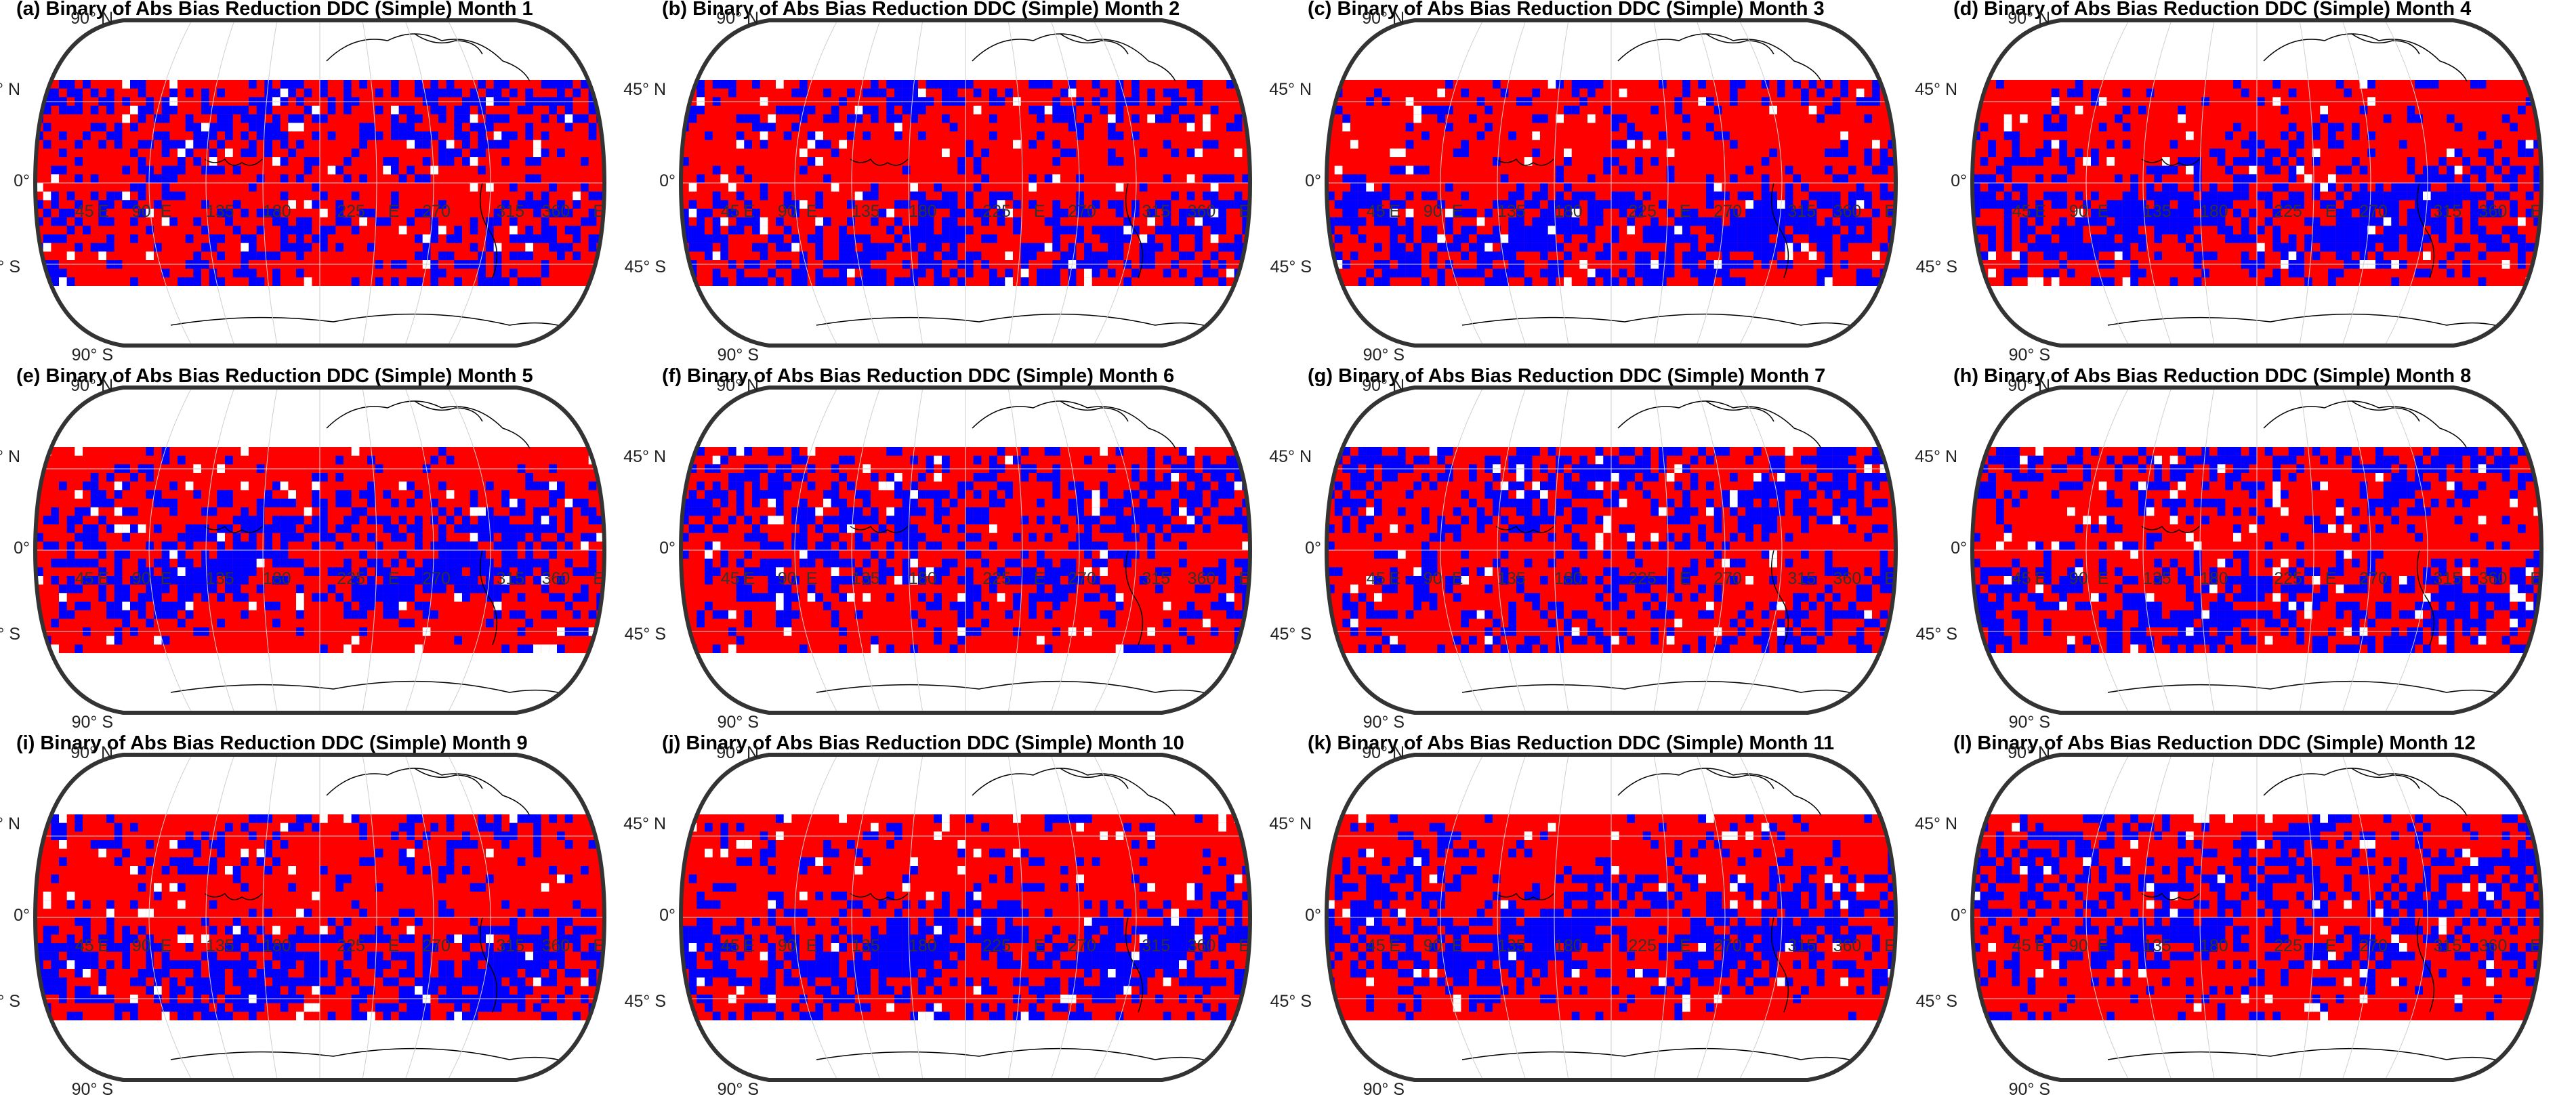 The image size is (2576, 1103). What do you see at coordinates (2157, 183) in the screenshot?
I see `graticule-lon-line` at bounding box center [2157, 183].